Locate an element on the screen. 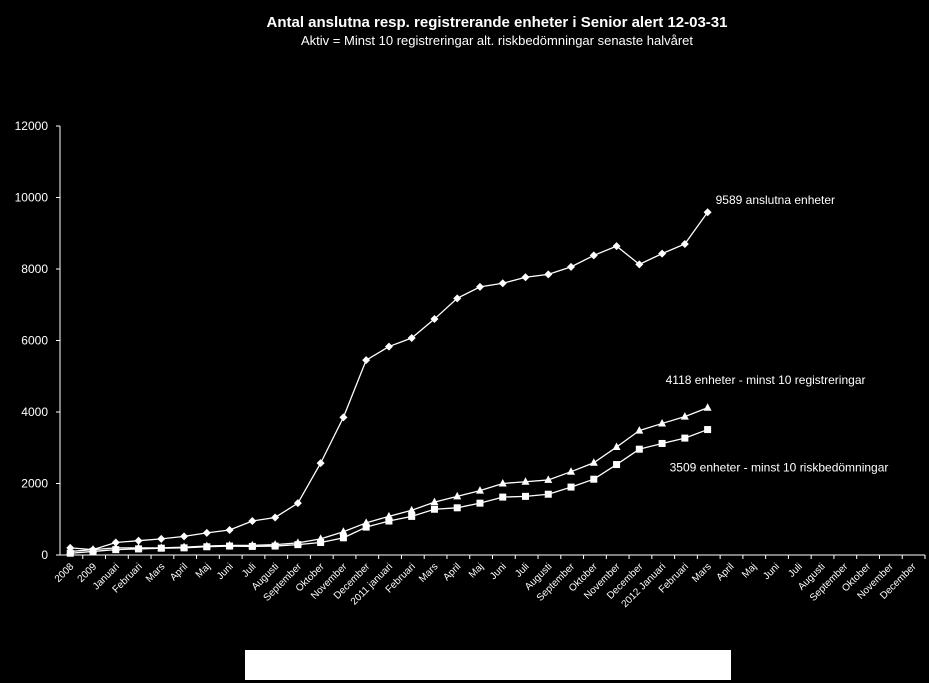  blank-box is located at coordinates (488, 665).